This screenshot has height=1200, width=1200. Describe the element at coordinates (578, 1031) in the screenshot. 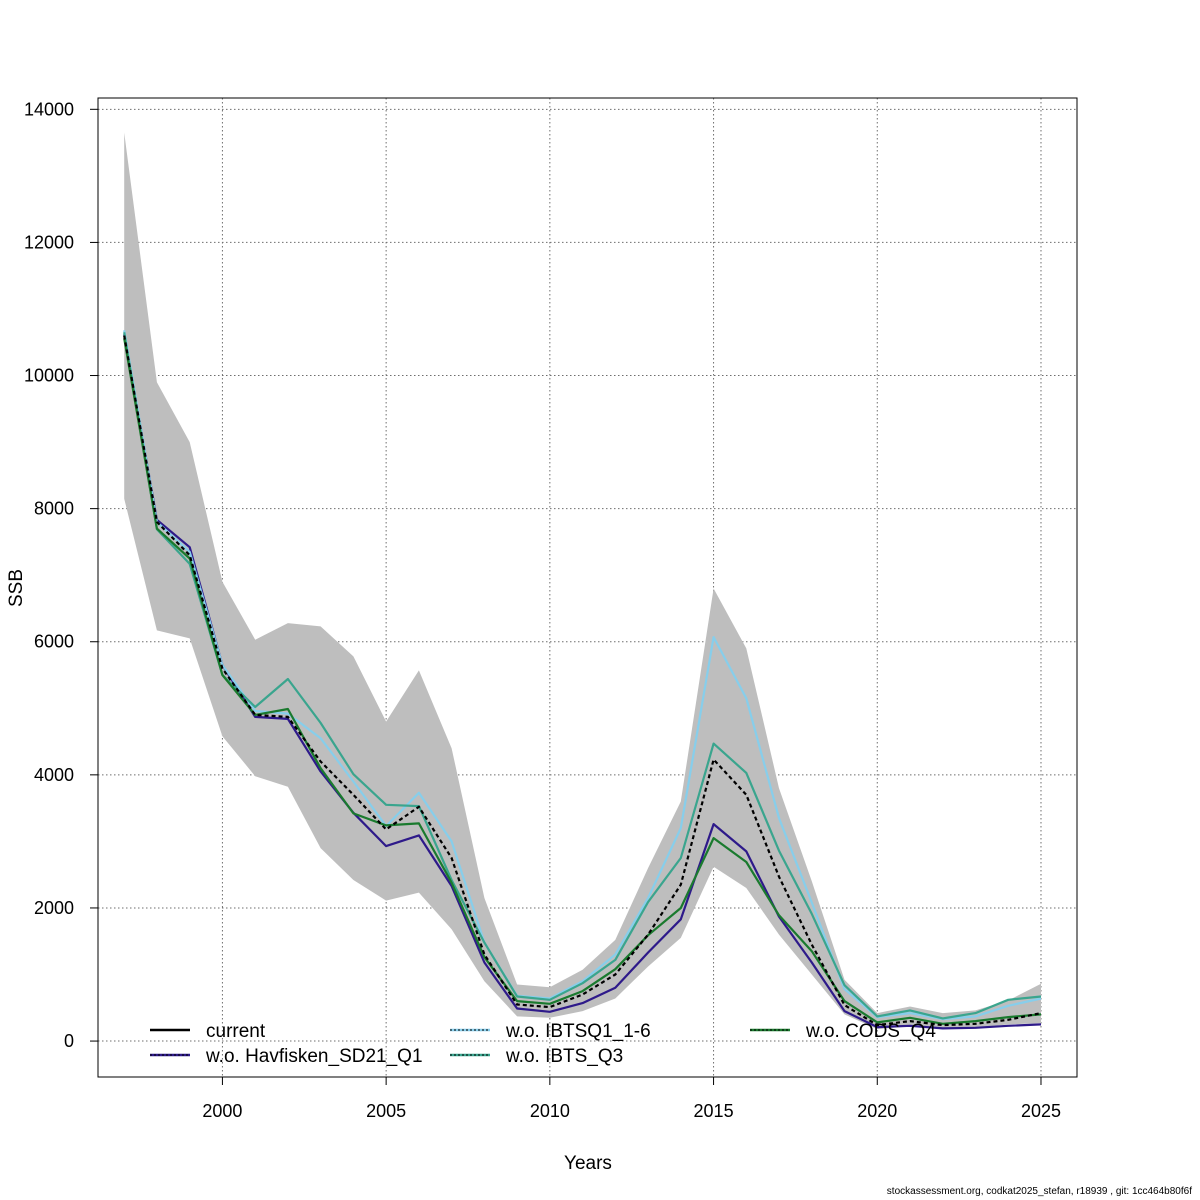

I see `legend-label-2: w.o. IBTSQ1_1-6` at that location.